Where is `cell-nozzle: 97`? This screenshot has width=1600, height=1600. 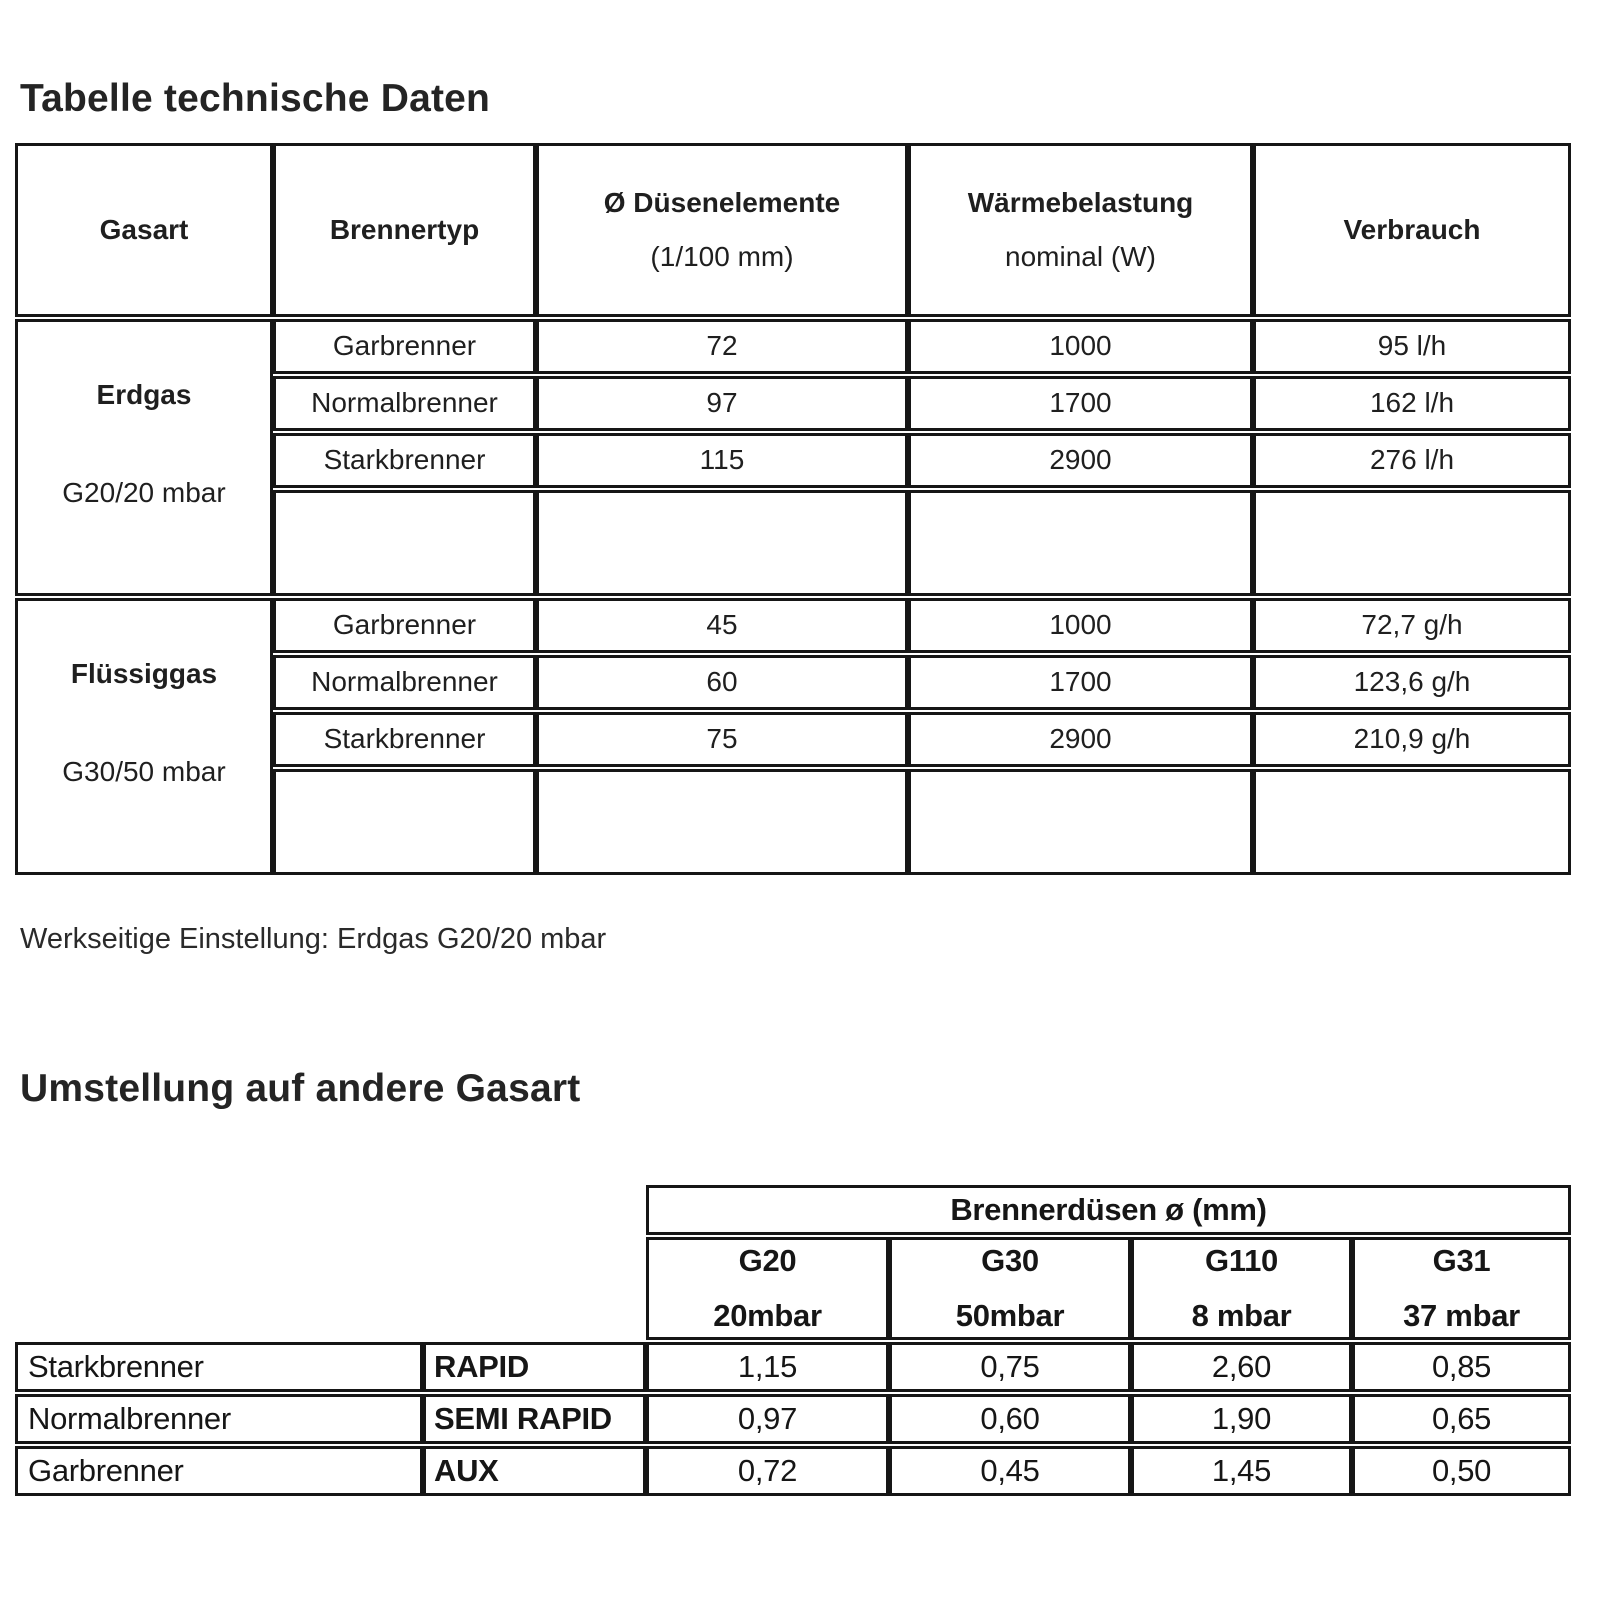 cell-nozzle: 97 is located at coordinates (722, 403).